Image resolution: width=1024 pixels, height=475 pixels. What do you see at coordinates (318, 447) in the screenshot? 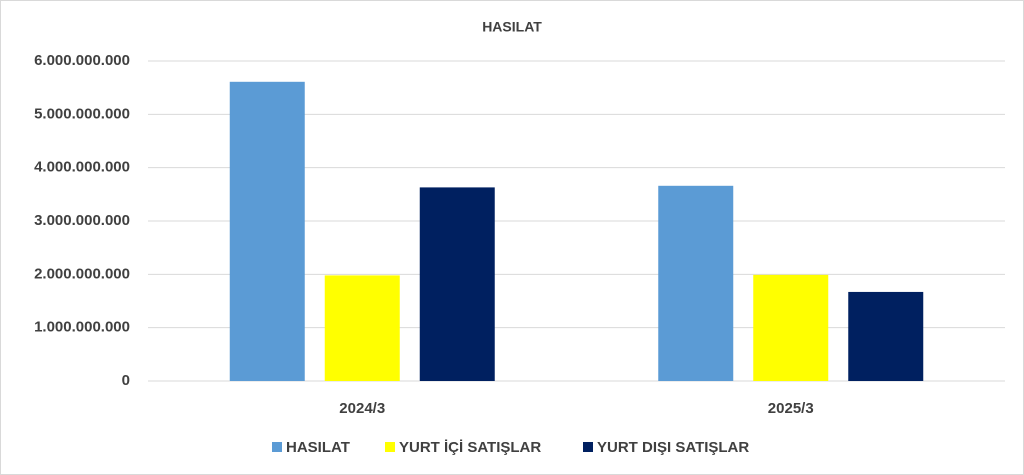
I see `legend-label: HASILAT` at bounding box center [318, 447].